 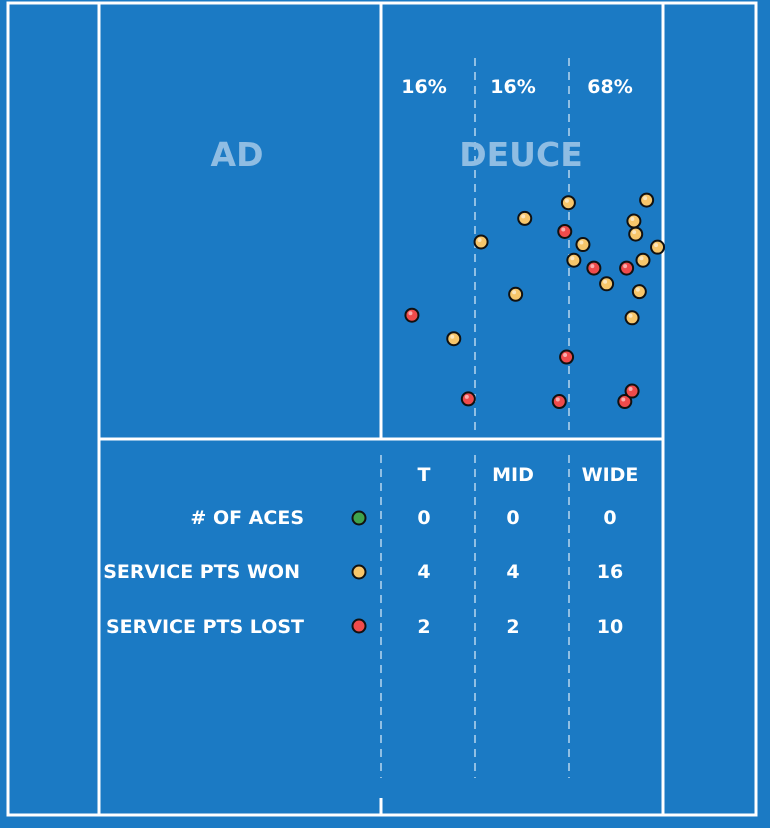 I want to click on lost-t: 2, so click(x=423, y=627).